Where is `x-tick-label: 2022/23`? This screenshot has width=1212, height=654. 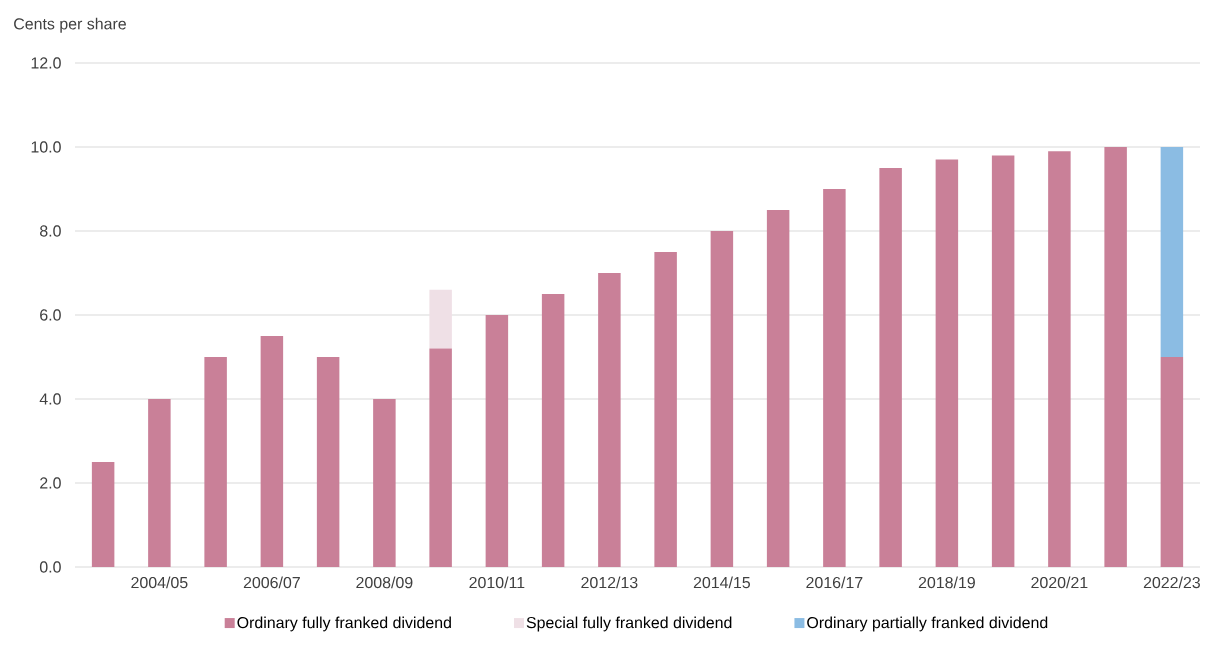 x-tick-label: 2022/23 is located at coordinates (1171, 582).